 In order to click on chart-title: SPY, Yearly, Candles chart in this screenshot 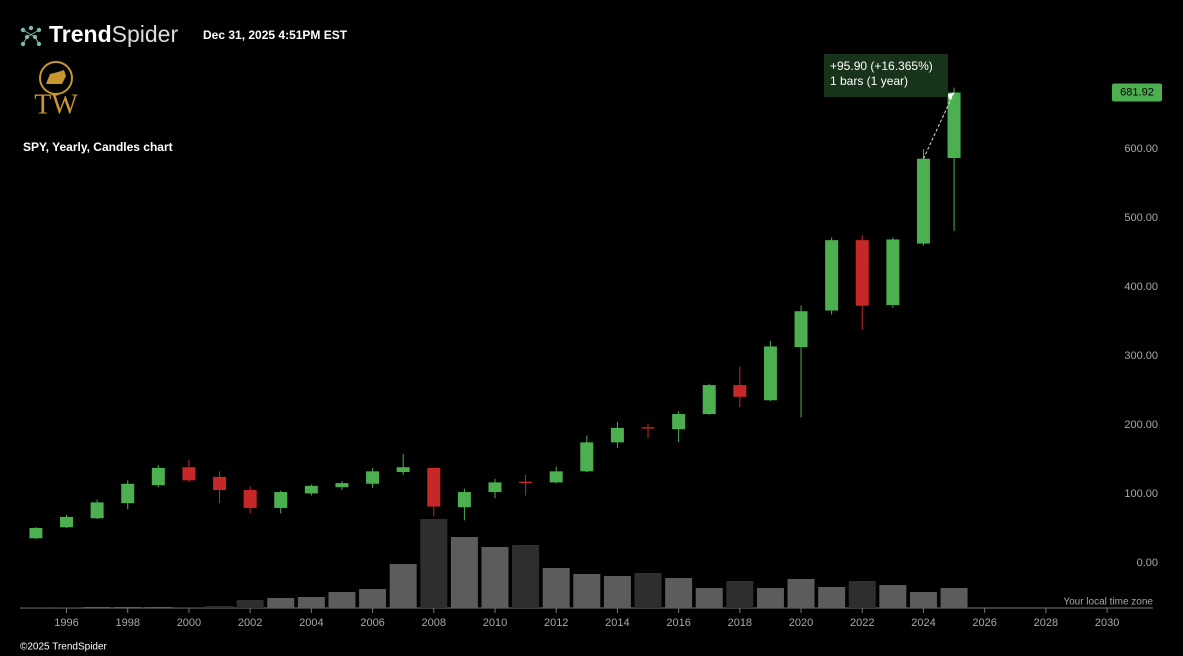, I will do `click(98, 147)`.